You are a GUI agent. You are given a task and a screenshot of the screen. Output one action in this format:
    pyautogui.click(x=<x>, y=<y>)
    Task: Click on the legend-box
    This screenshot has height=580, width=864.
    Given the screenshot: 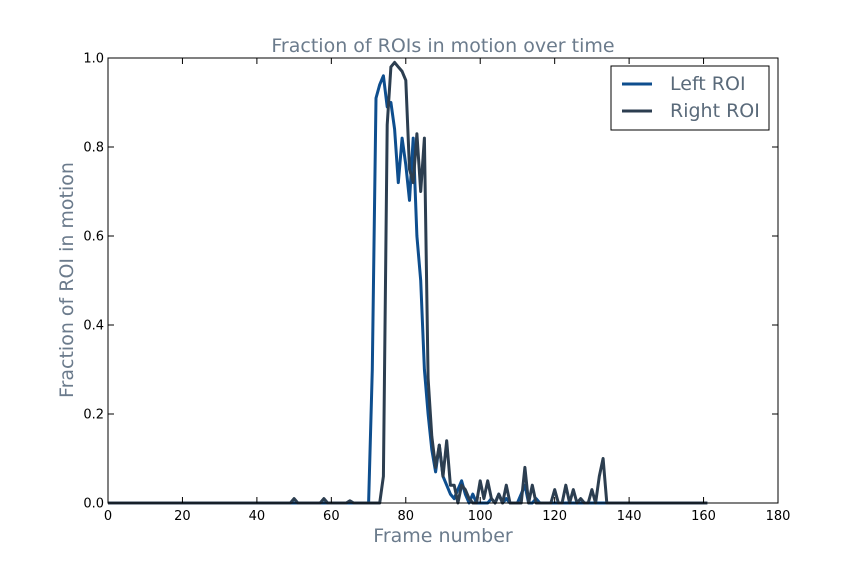 What is the action you would take?
    pyautogui.click(x=690, y=98)
    